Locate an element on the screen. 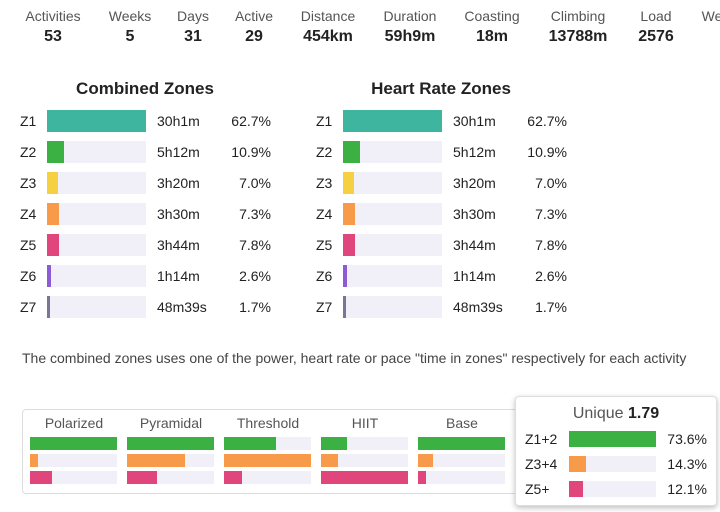  unique-zone: Z1+2 is located at coordinates (541, 439).